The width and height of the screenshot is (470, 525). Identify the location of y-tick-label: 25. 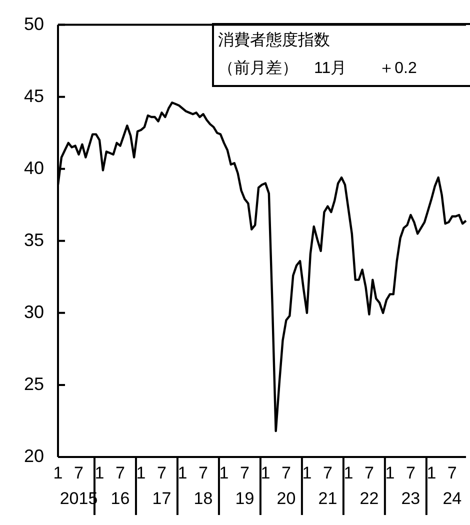
(34, 384).